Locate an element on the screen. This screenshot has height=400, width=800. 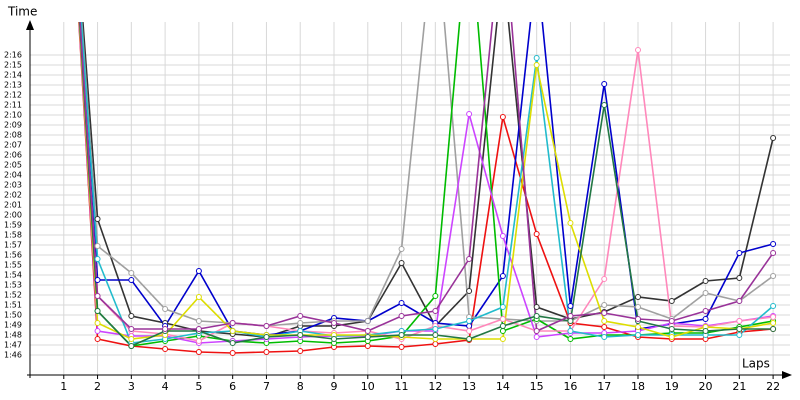
y-axis-arrow is located at coordinates (30, 25).